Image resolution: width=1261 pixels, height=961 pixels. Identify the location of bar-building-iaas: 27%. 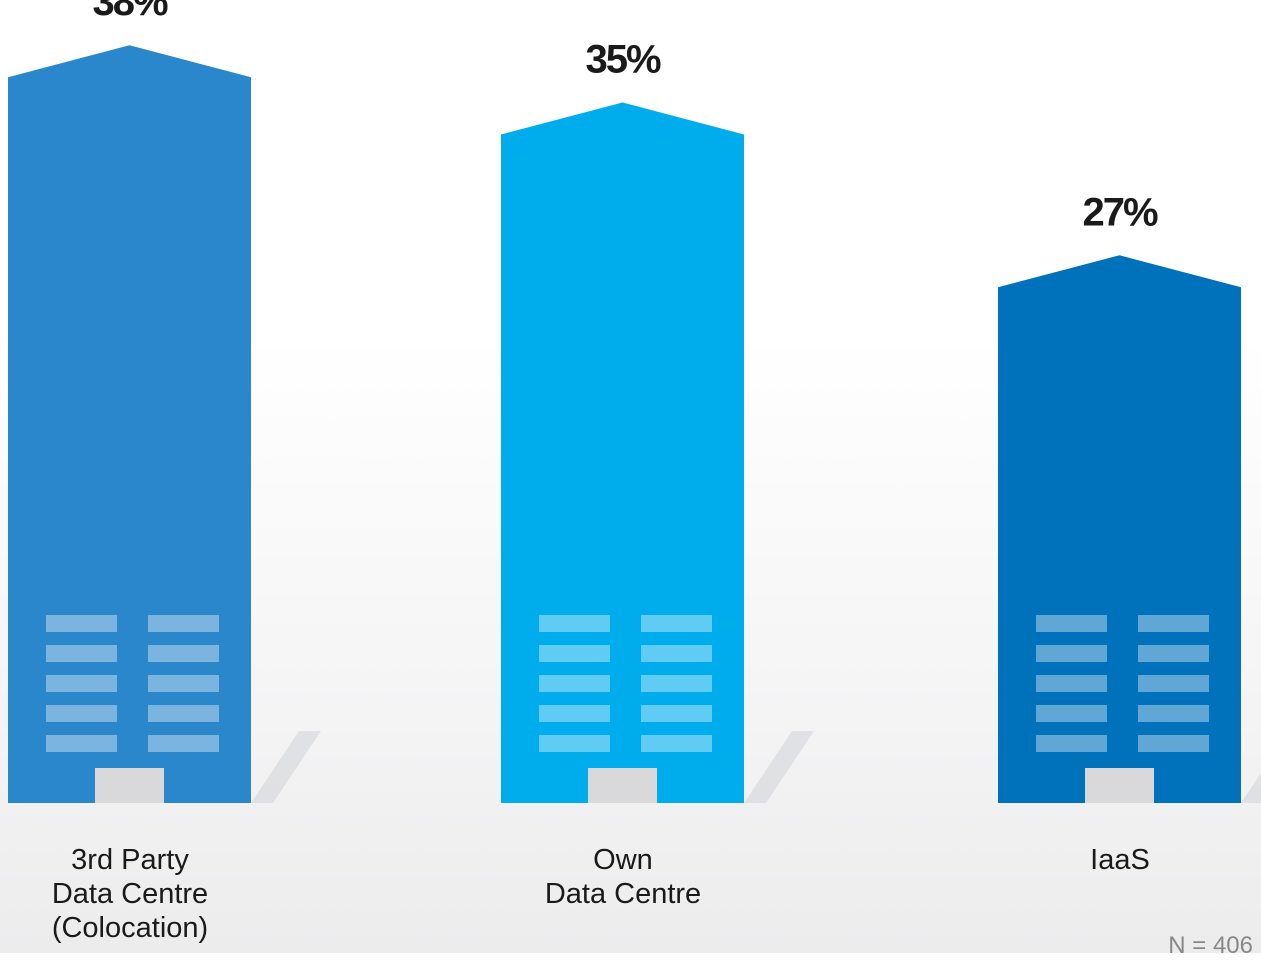
(1129, 497).